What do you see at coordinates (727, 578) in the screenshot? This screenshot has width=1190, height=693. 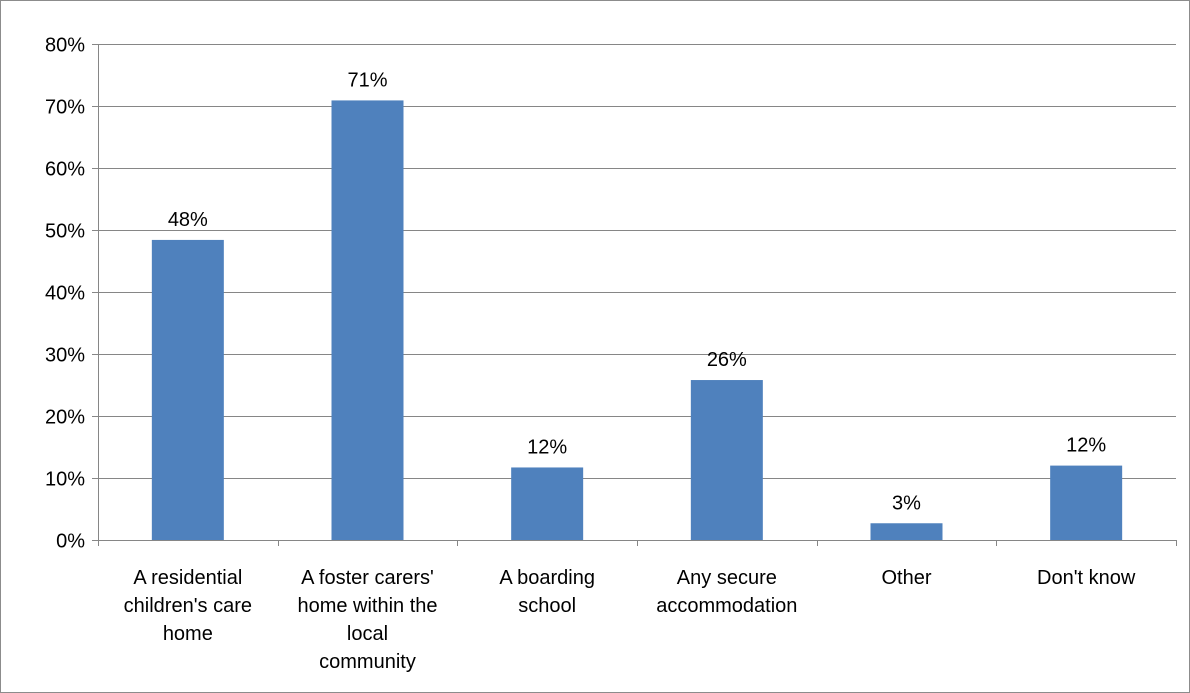 I see `x-category-label: Any secure` at bounding box center [727, 578].